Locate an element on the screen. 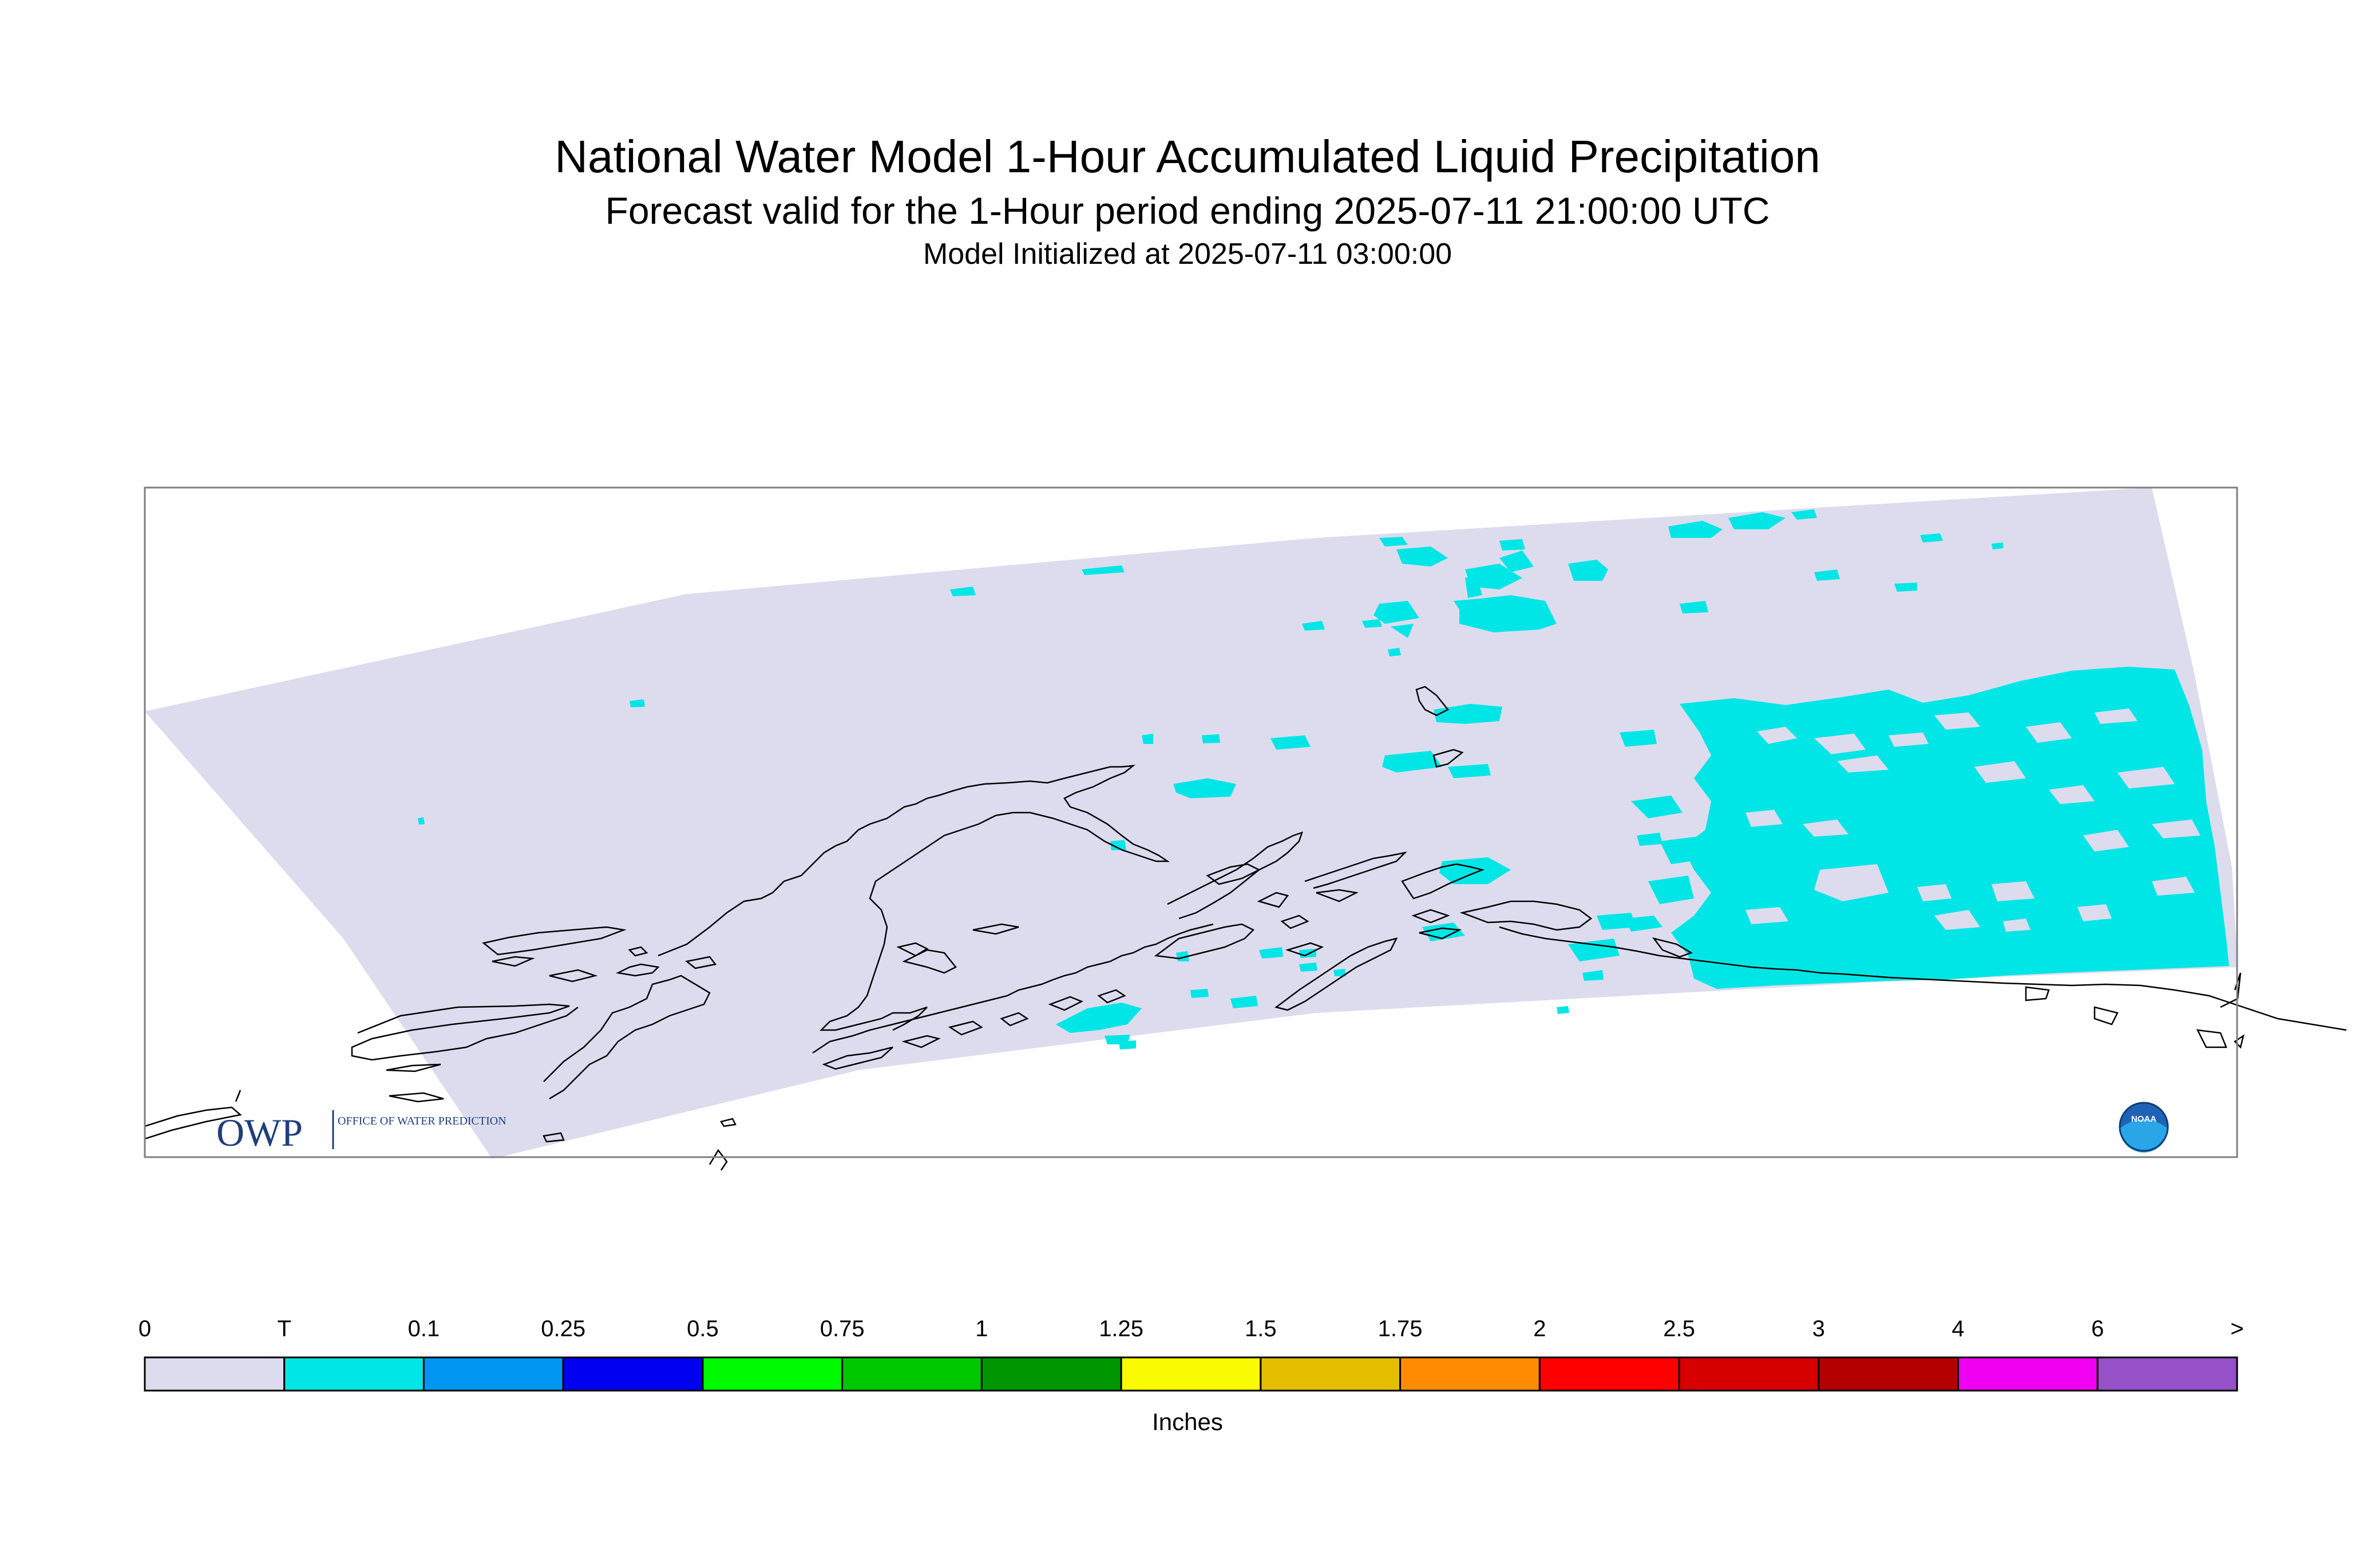  colorbar-tick-label: 0.25 is located at coordinates (564, 1328).